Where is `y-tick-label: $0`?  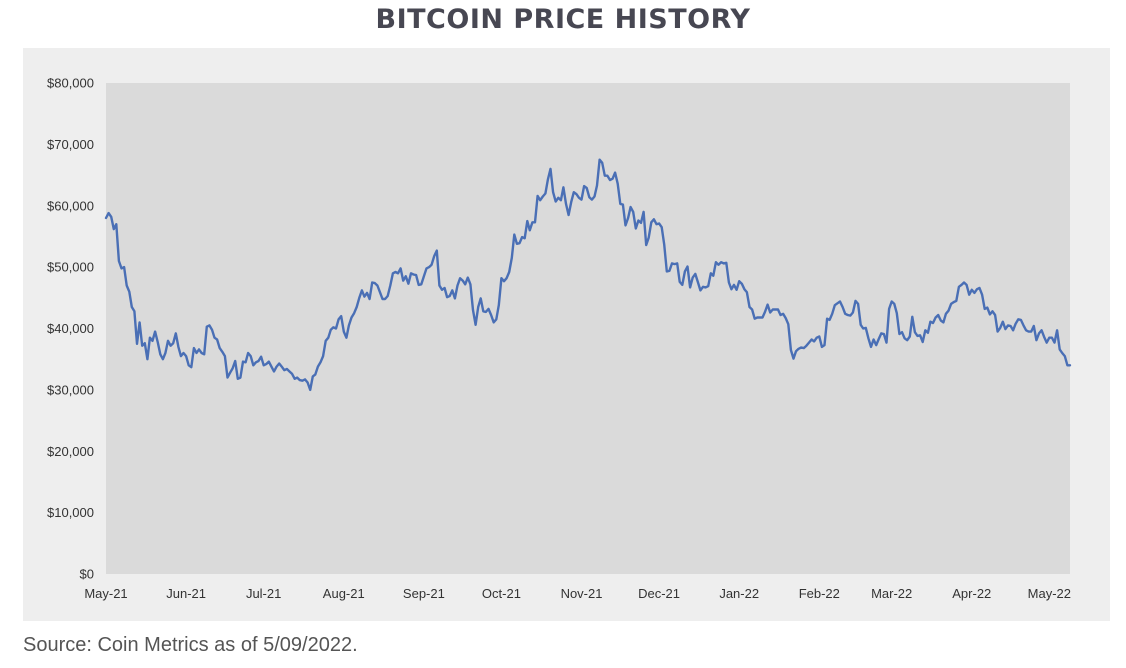 y-tick-label: $0 is located at coordinates (87, 574).